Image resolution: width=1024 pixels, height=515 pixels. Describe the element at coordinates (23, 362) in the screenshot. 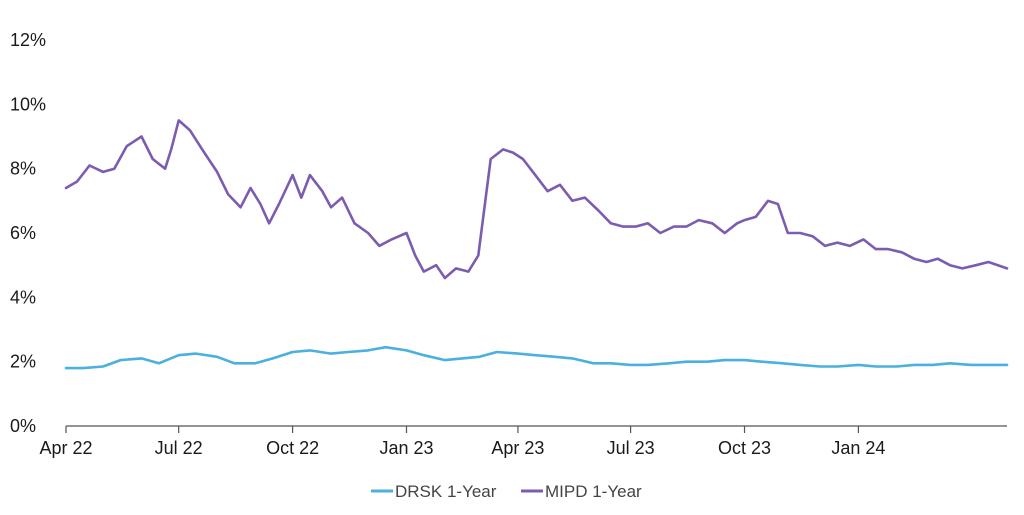

I see `y-tick-label: 2%` at that location.